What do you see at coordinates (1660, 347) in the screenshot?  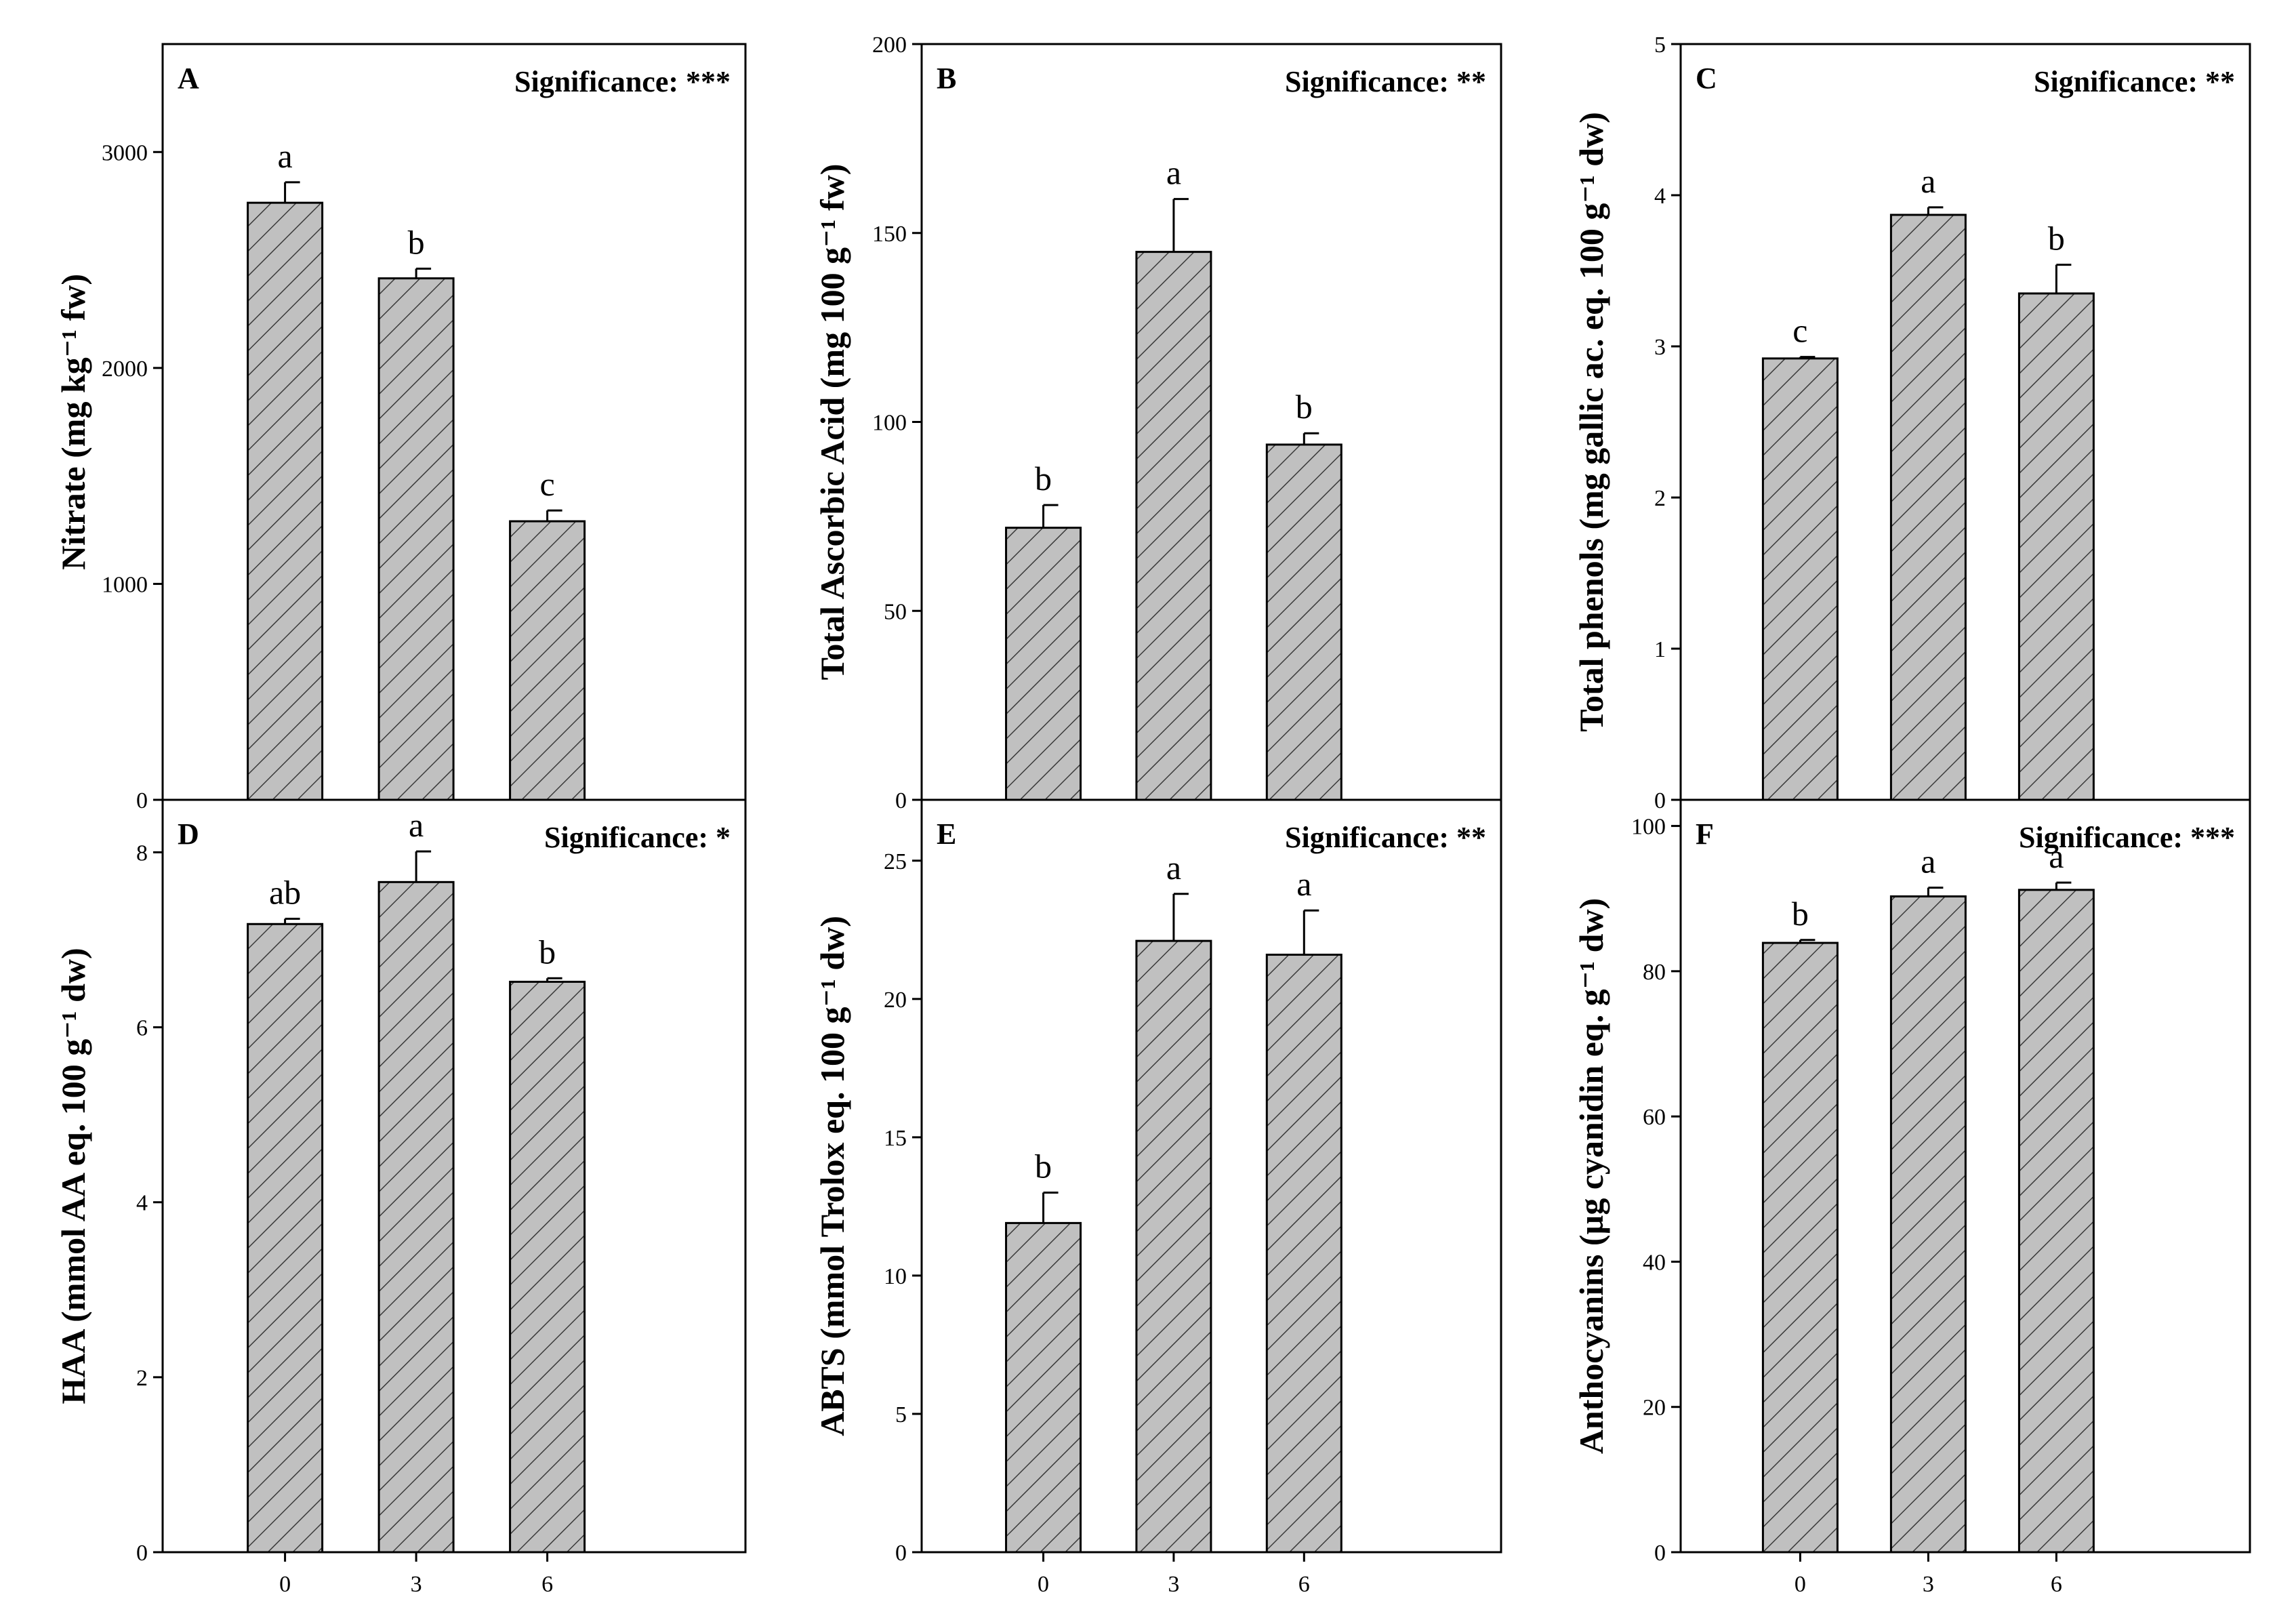 I see `y-tick-label: 3` at bounding box center [1660, 347].